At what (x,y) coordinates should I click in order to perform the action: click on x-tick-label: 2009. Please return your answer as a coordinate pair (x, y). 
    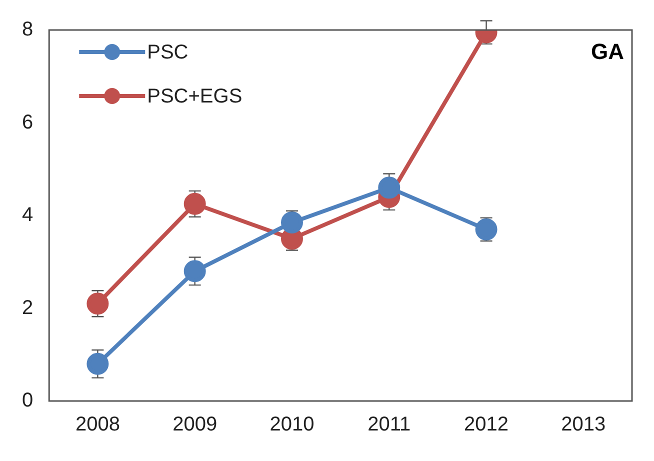
    Looking at the image, I should click on (195, 425).